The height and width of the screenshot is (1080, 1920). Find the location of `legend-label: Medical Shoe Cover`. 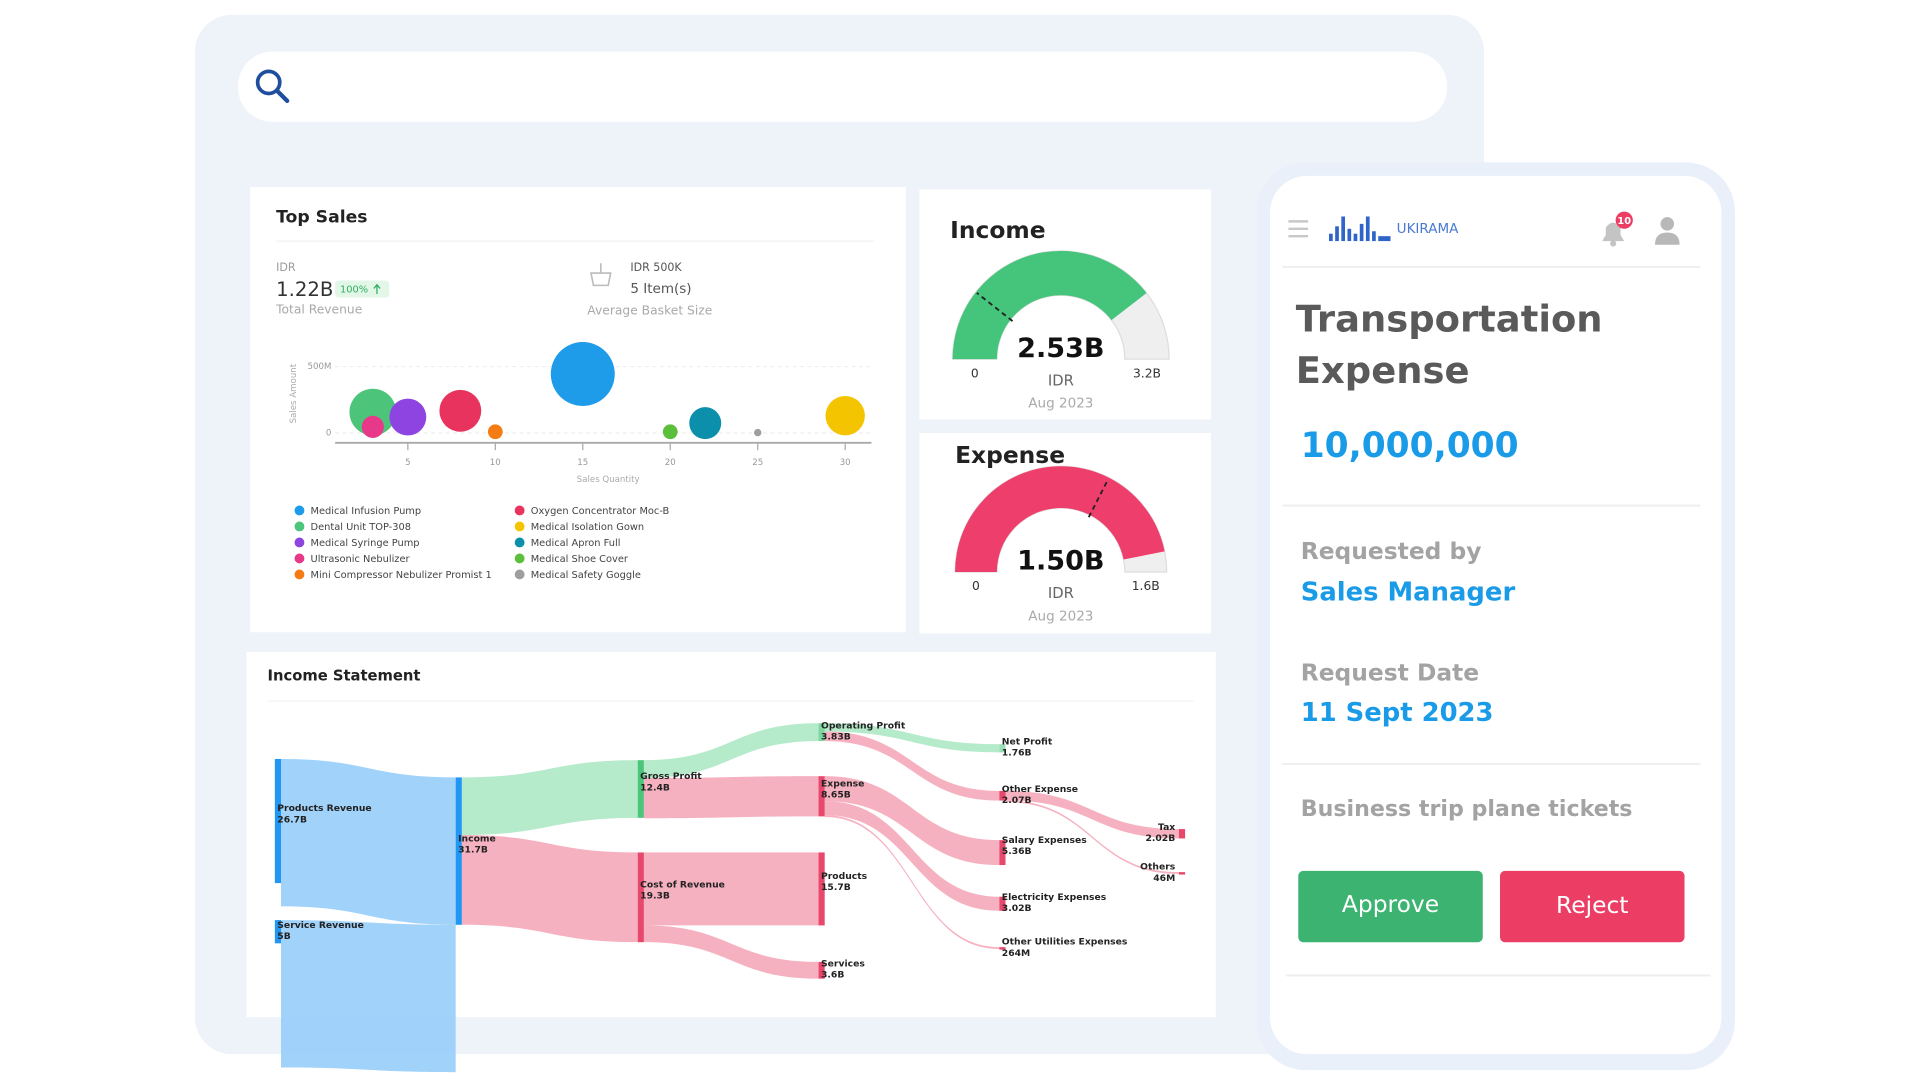

legend-label: Medical Shoe Cover is located at coordinates (580, 559).